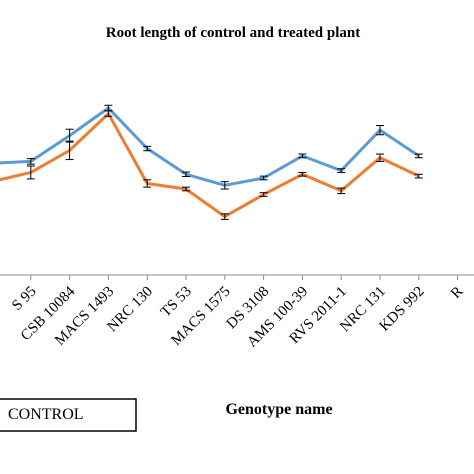  Describe the element at coordinates (457, 293) in the screenshot. I see `x-tick-label: R` at that location.